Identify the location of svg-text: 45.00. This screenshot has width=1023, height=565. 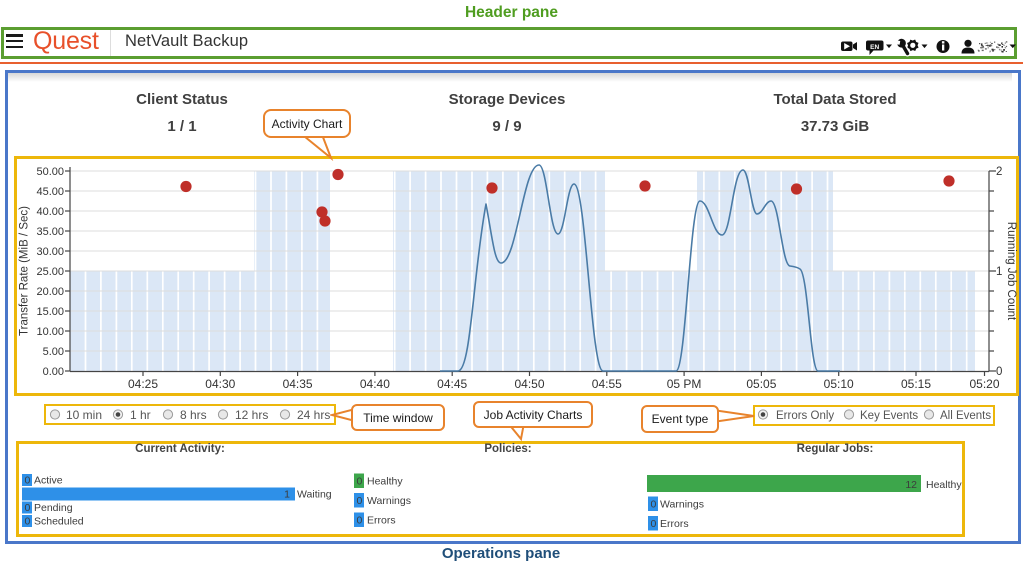
(50, 192).